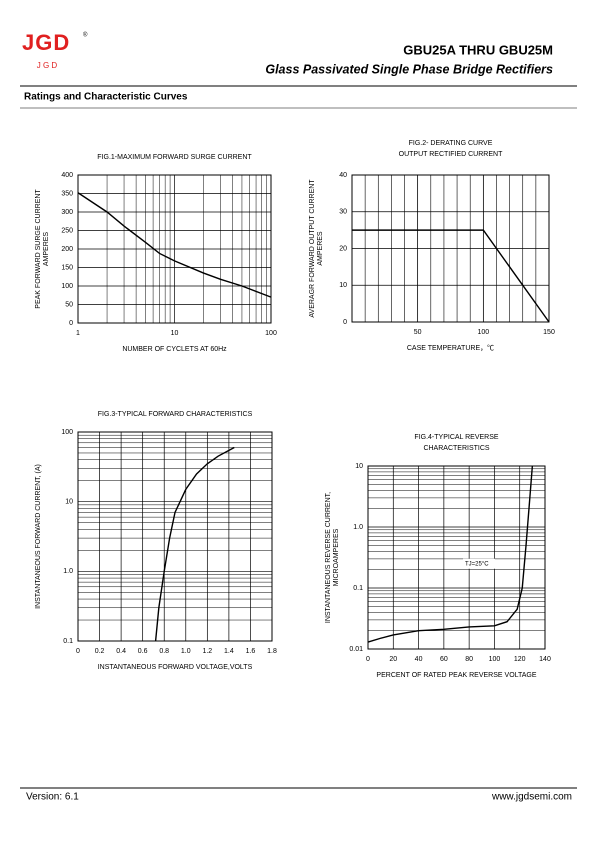  I want to click on x-axis-label: PERCENT OF RATED PEAK REVERSE VOLTAGE, so click(456, 675).